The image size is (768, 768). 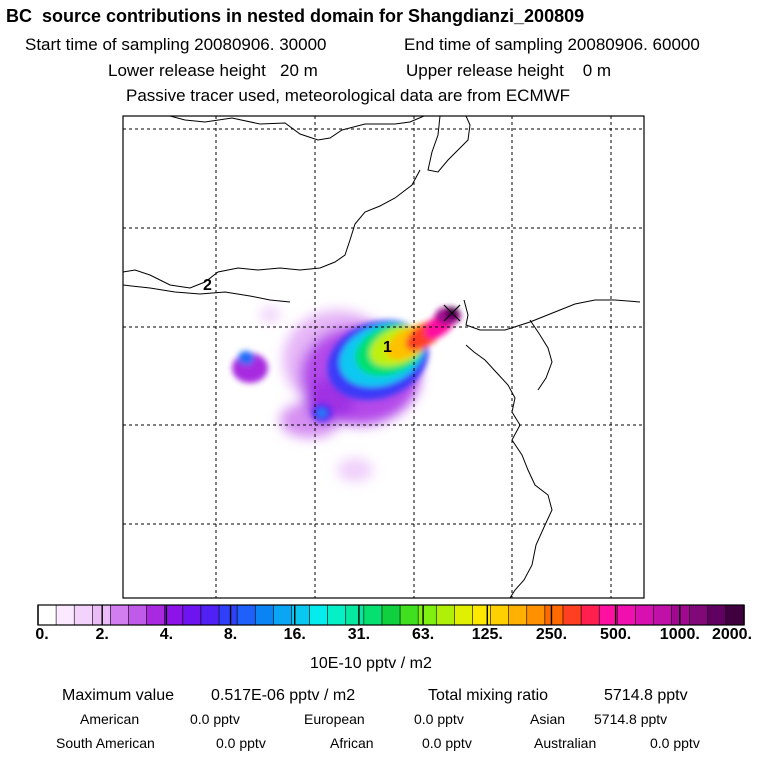 What do you see at coordinates (352, 743) in the screenshot?
I see `region-african-label: African` at bounding box center [352, 743].